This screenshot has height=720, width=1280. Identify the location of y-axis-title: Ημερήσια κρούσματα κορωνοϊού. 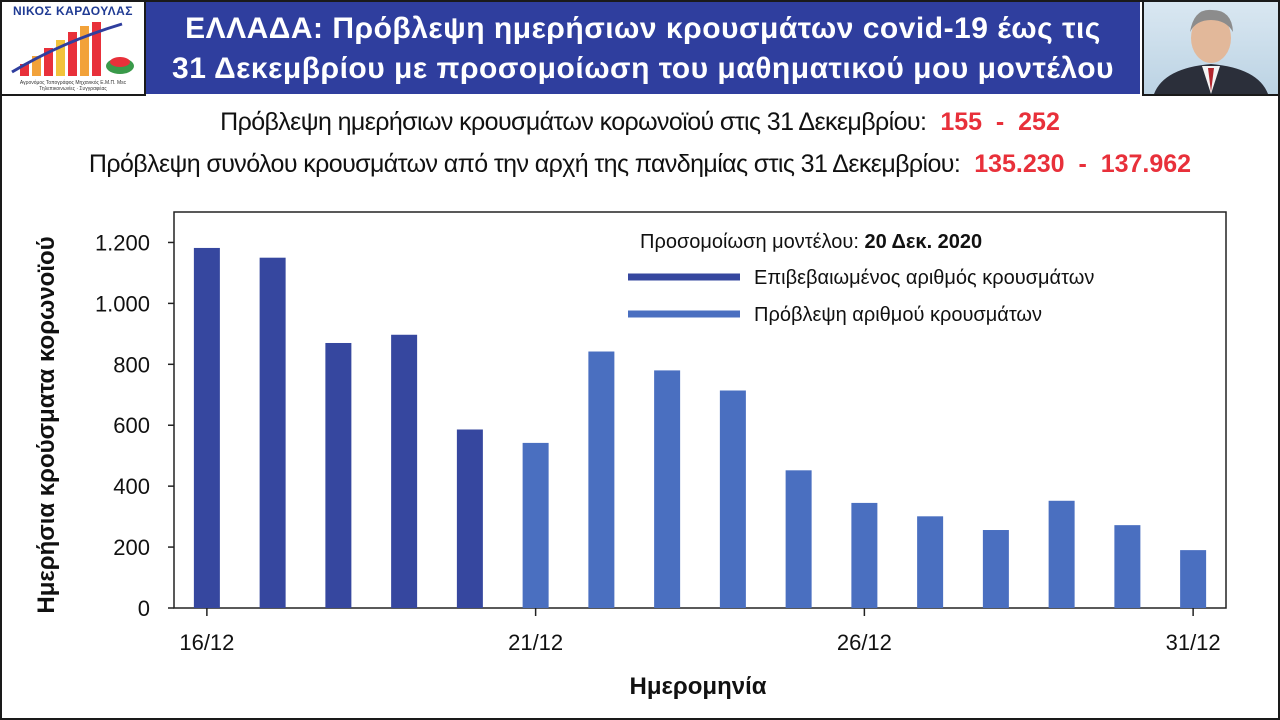
(46, 424).